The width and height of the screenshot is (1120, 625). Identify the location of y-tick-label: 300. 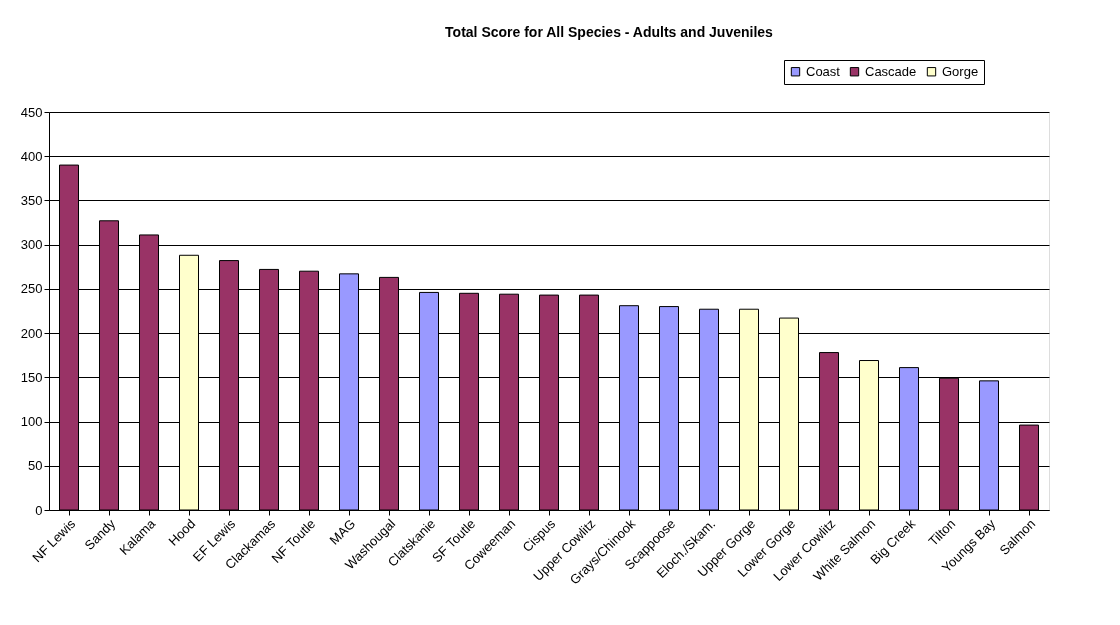
(31, 245).